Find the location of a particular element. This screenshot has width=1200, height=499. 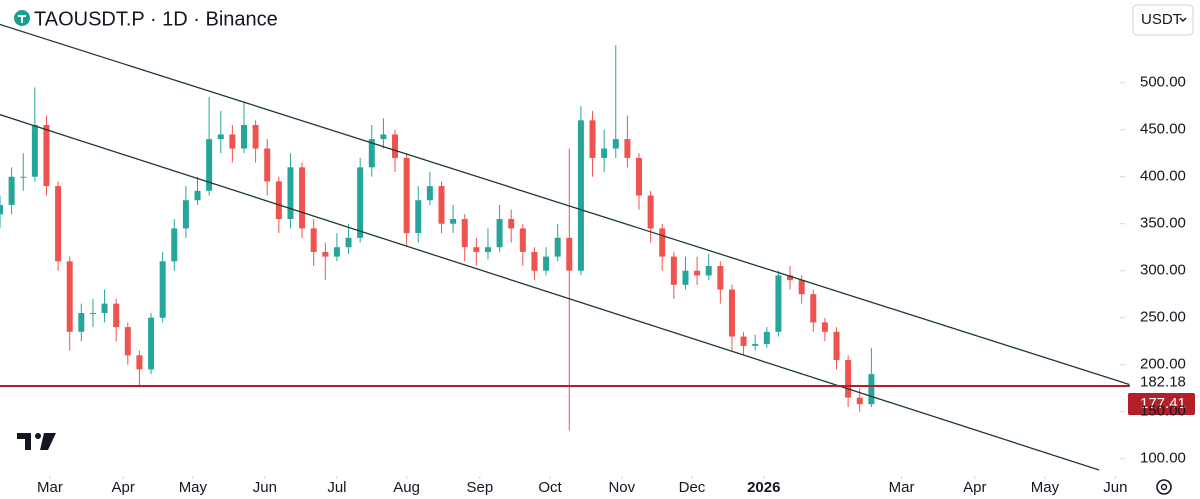

x-tick-label: May is located at coordinates (1045, 487).